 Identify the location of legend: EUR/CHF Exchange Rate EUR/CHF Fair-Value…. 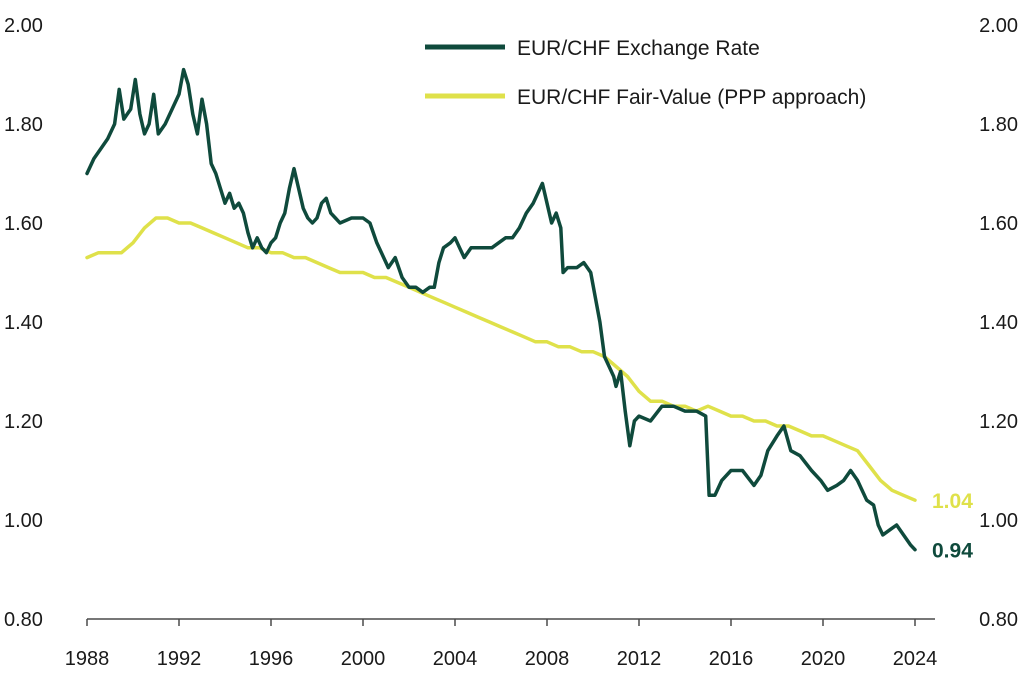
(645, 73).